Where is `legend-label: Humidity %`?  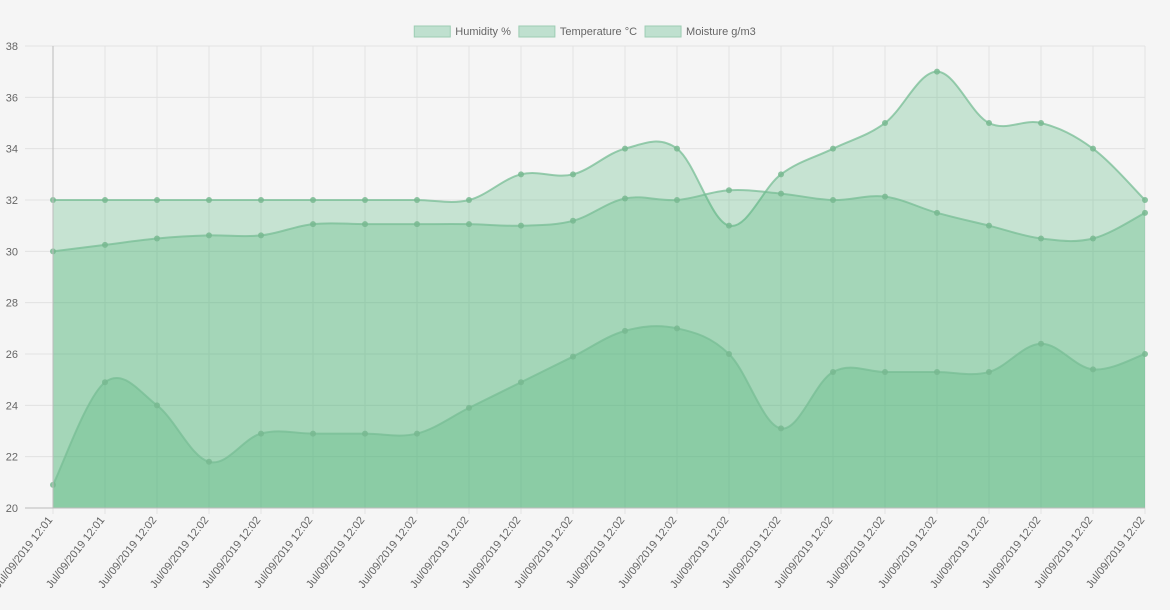 legend-label: Humidity % is located at coordinates (483, 32).